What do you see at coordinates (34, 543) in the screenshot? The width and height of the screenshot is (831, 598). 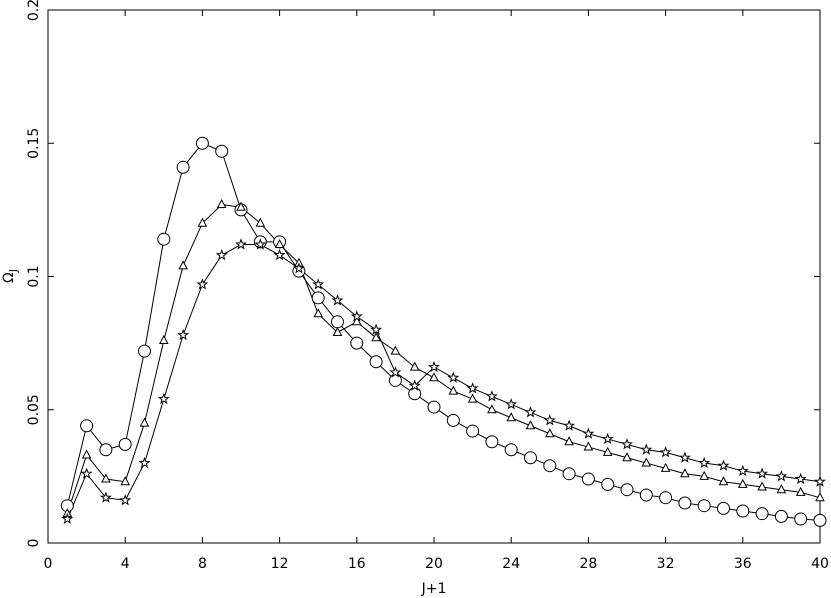 I see `y-tick-label: 0` at bounding box center [34, 543].